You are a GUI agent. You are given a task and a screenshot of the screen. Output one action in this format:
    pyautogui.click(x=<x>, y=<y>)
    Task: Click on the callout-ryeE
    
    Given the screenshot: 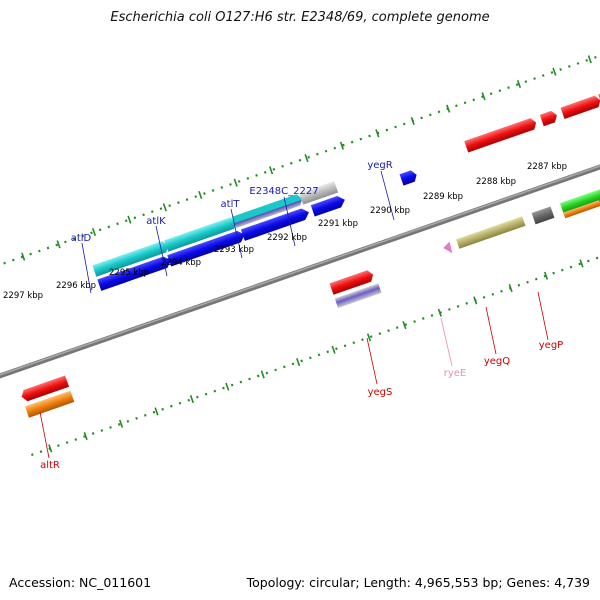 What is the action you would take?
    pyautogui.click(x=446, y=342)
    